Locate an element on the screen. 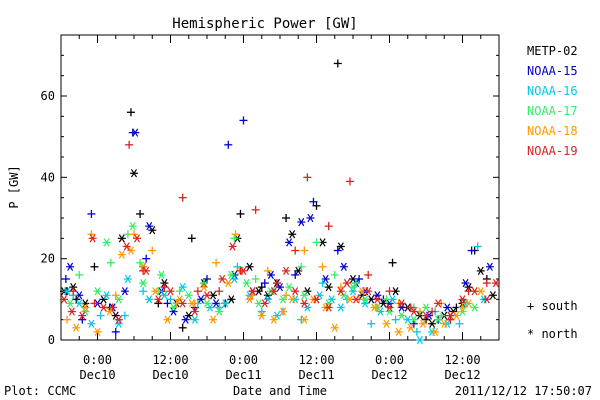 This screenshot has height=400, width=600. x-tick-time-label: 0:00 is located at coordinates (243, 360).